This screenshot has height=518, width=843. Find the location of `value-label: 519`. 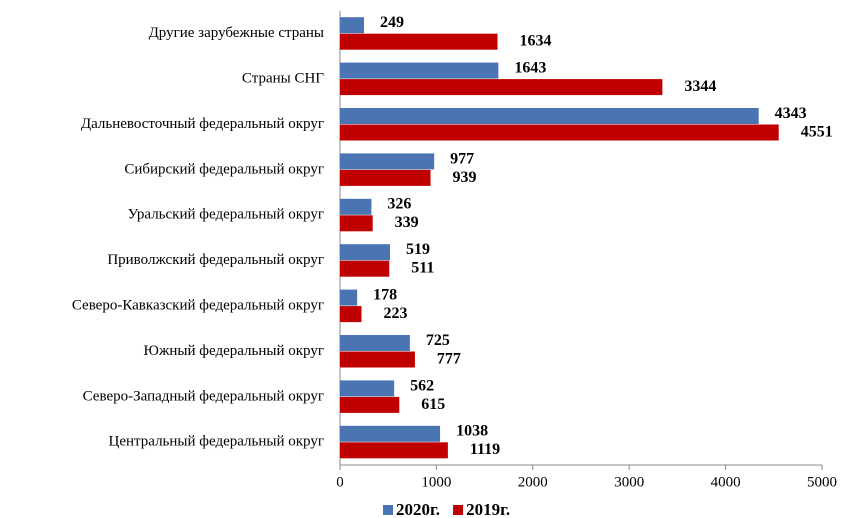

value-label: 519 is located at coordinates (418, 249).